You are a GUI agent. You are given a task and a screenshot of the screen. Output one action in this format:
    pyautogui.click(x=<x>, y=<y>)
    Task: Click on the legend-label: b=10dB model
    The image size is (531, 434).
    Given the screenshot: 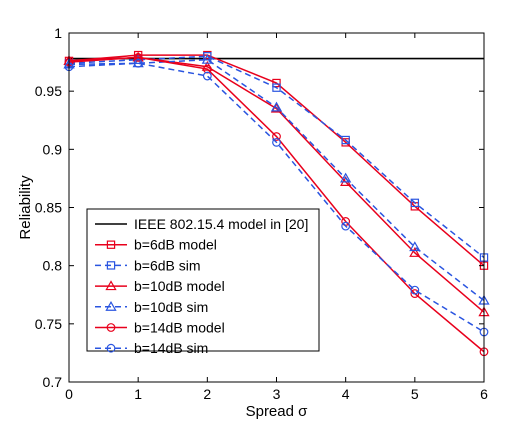 What is the action you would take?
    pyautogui.click(x=179, y=286)
    